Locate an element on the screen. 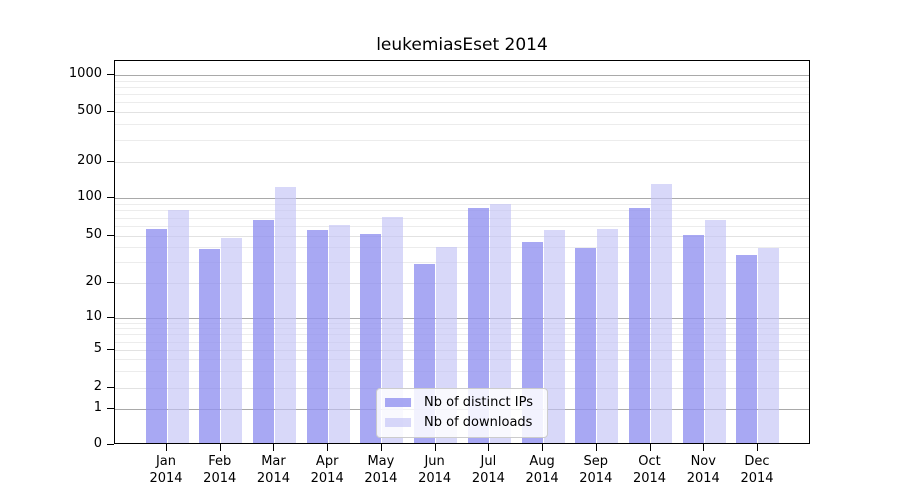 The height and width of the screenshot is (500, 900). y-tick-label: 5 is located at coordinates (97, 348).